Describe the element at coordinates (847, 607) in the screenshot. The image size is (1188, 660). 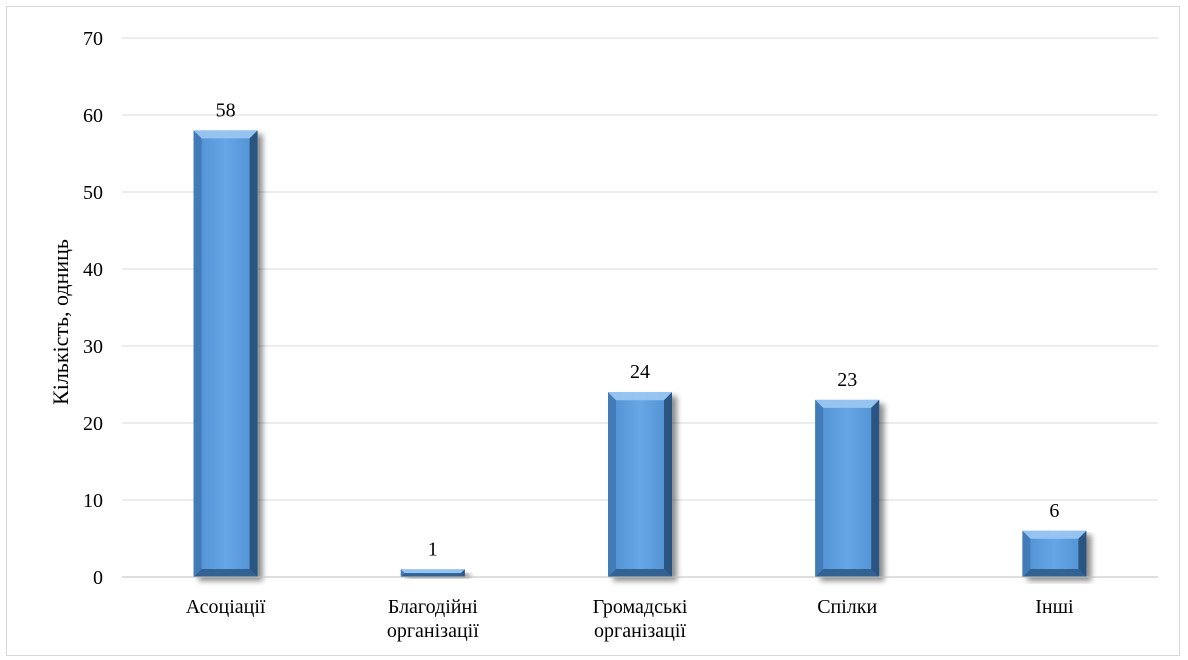
I see `x-category-label: Спілки` at that location.